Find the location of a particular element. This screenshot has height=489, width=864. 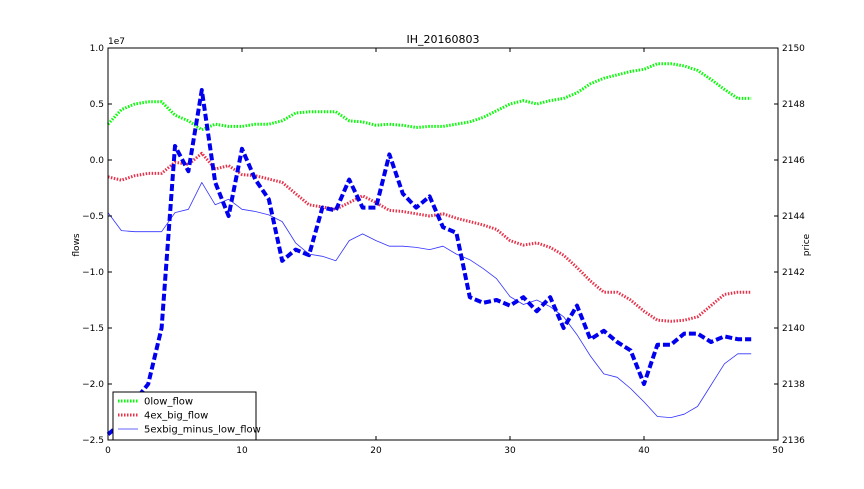

y-left-tick-label: −2.0 is located at coordinates (93, 385).